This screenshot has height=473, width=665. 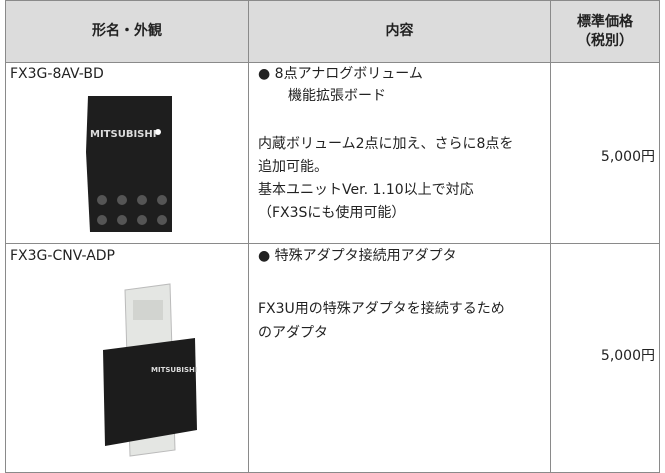 What do you see at coordinates (366, 190) in the screenshot?
I see `description: 基本ユニットVer. 1.10以上で対応` at bounding box center [366, 190].